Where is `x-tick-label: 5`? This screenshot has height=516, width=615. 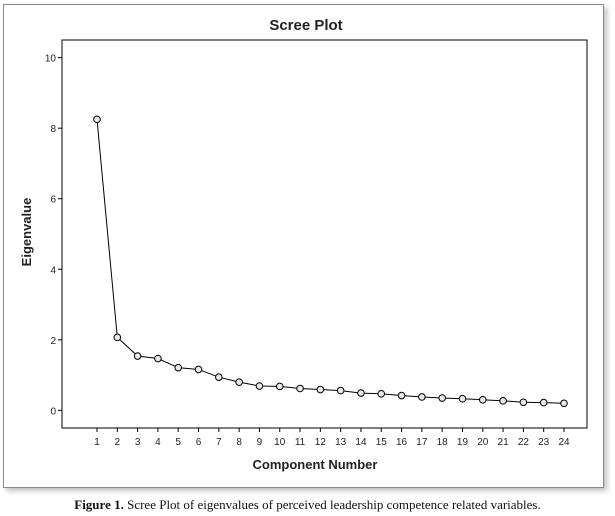 x-tick-label: 5 is located at coordinates (178, 442).